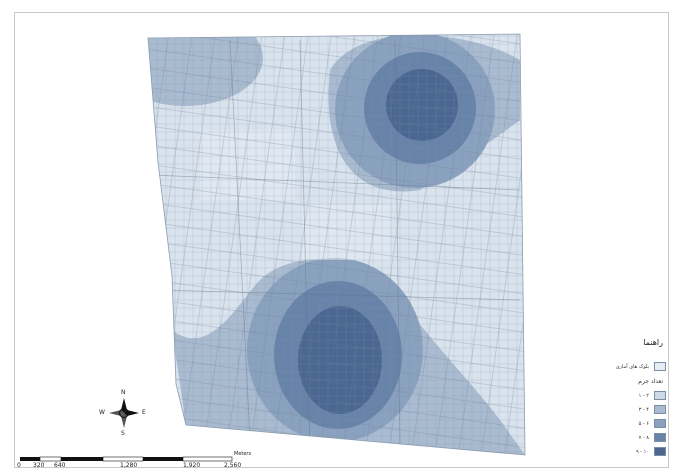  What do you see at coordinates (123, 433) in the screenshot?
I see `compass-s-label: S` at bounding box center [123, 433].